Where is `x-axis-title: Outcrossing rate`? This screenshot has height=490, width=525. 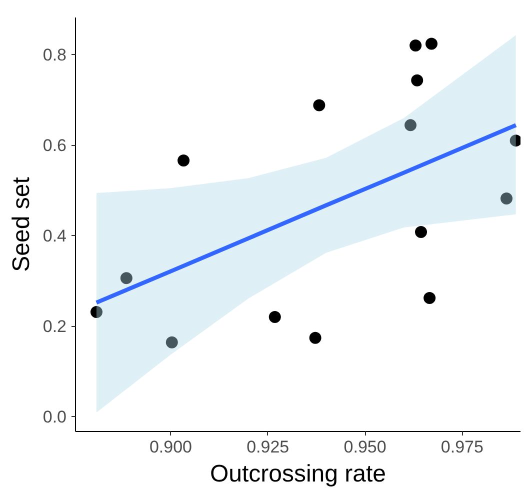 x-axis-title: Outcrossing rate is located at coordinates (298, 474).